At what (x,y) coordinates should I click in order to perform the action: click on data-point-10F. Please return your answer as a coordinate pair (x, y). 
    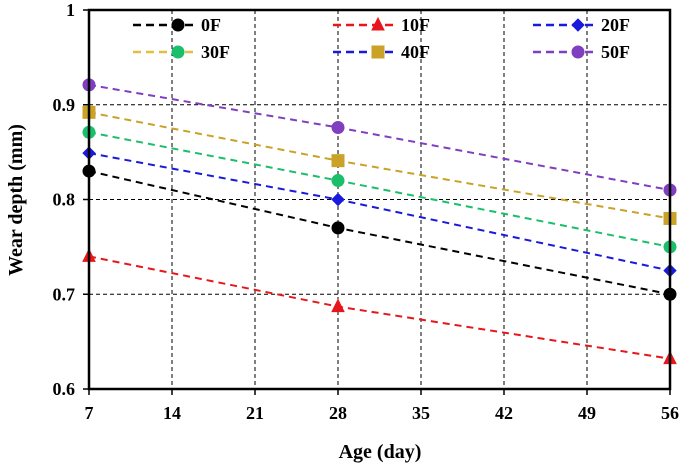
    Looking at the image, I should click on (338, 305).